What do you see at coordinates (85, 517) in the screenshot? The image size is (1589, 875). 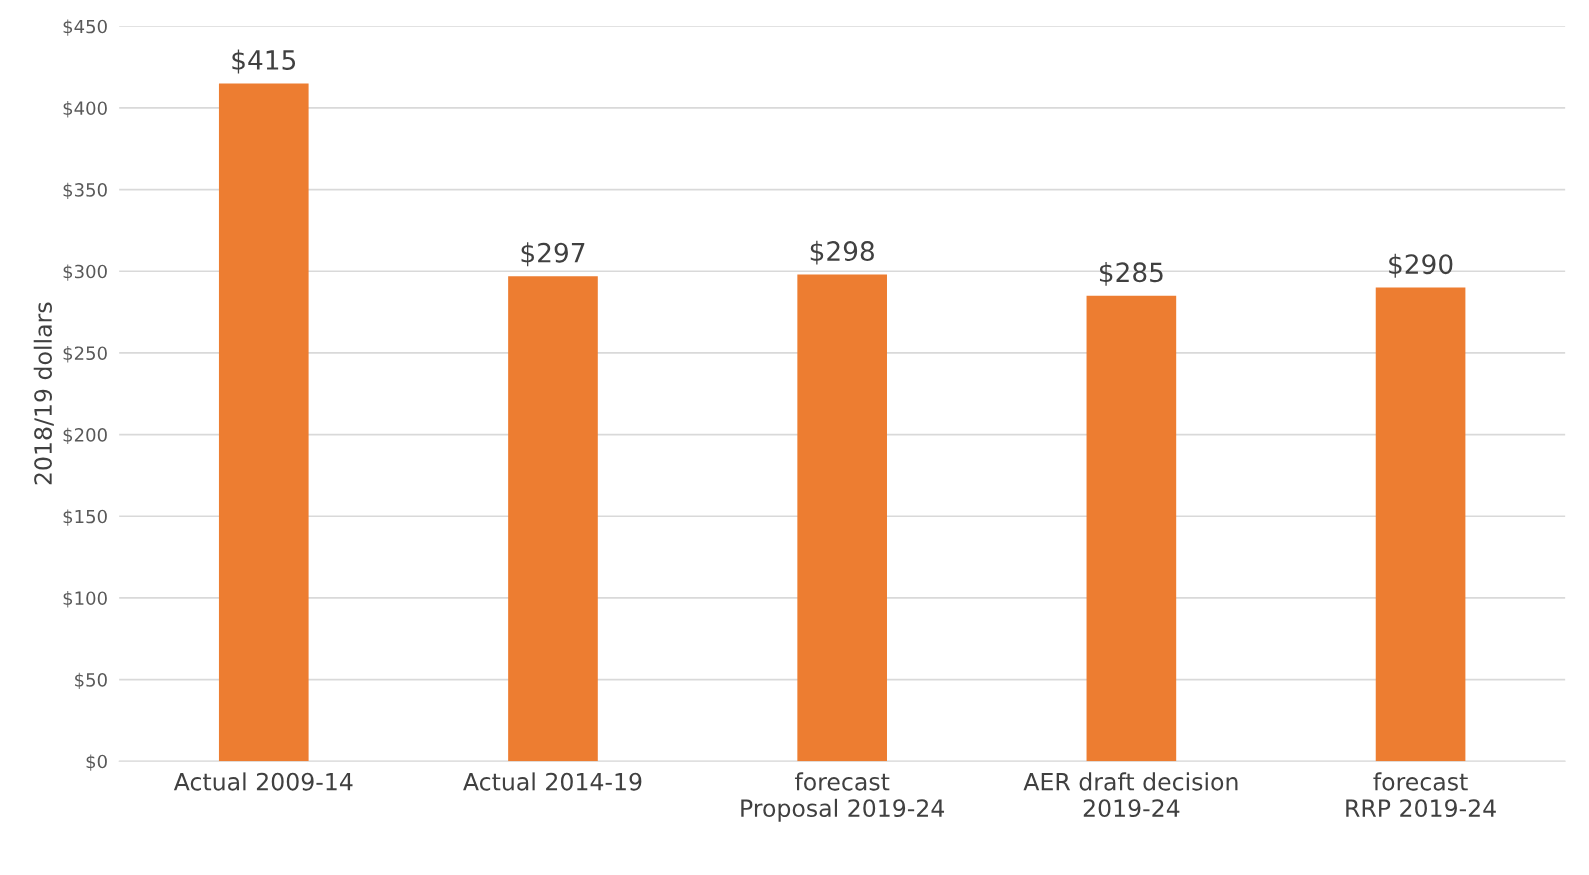 I see `y-tick-label: $150` at bounding box center [85, 517].